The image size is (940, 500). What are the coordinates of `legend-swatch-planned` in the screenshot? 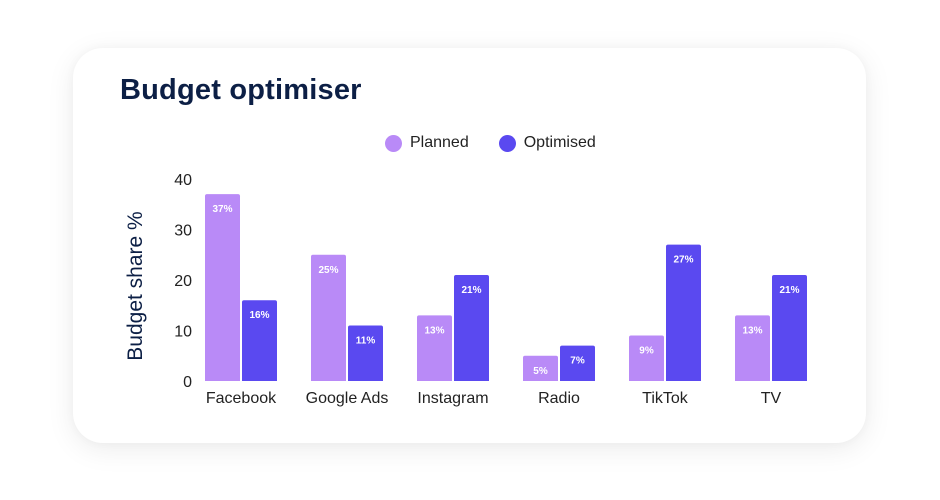 It's located at (393, 143).